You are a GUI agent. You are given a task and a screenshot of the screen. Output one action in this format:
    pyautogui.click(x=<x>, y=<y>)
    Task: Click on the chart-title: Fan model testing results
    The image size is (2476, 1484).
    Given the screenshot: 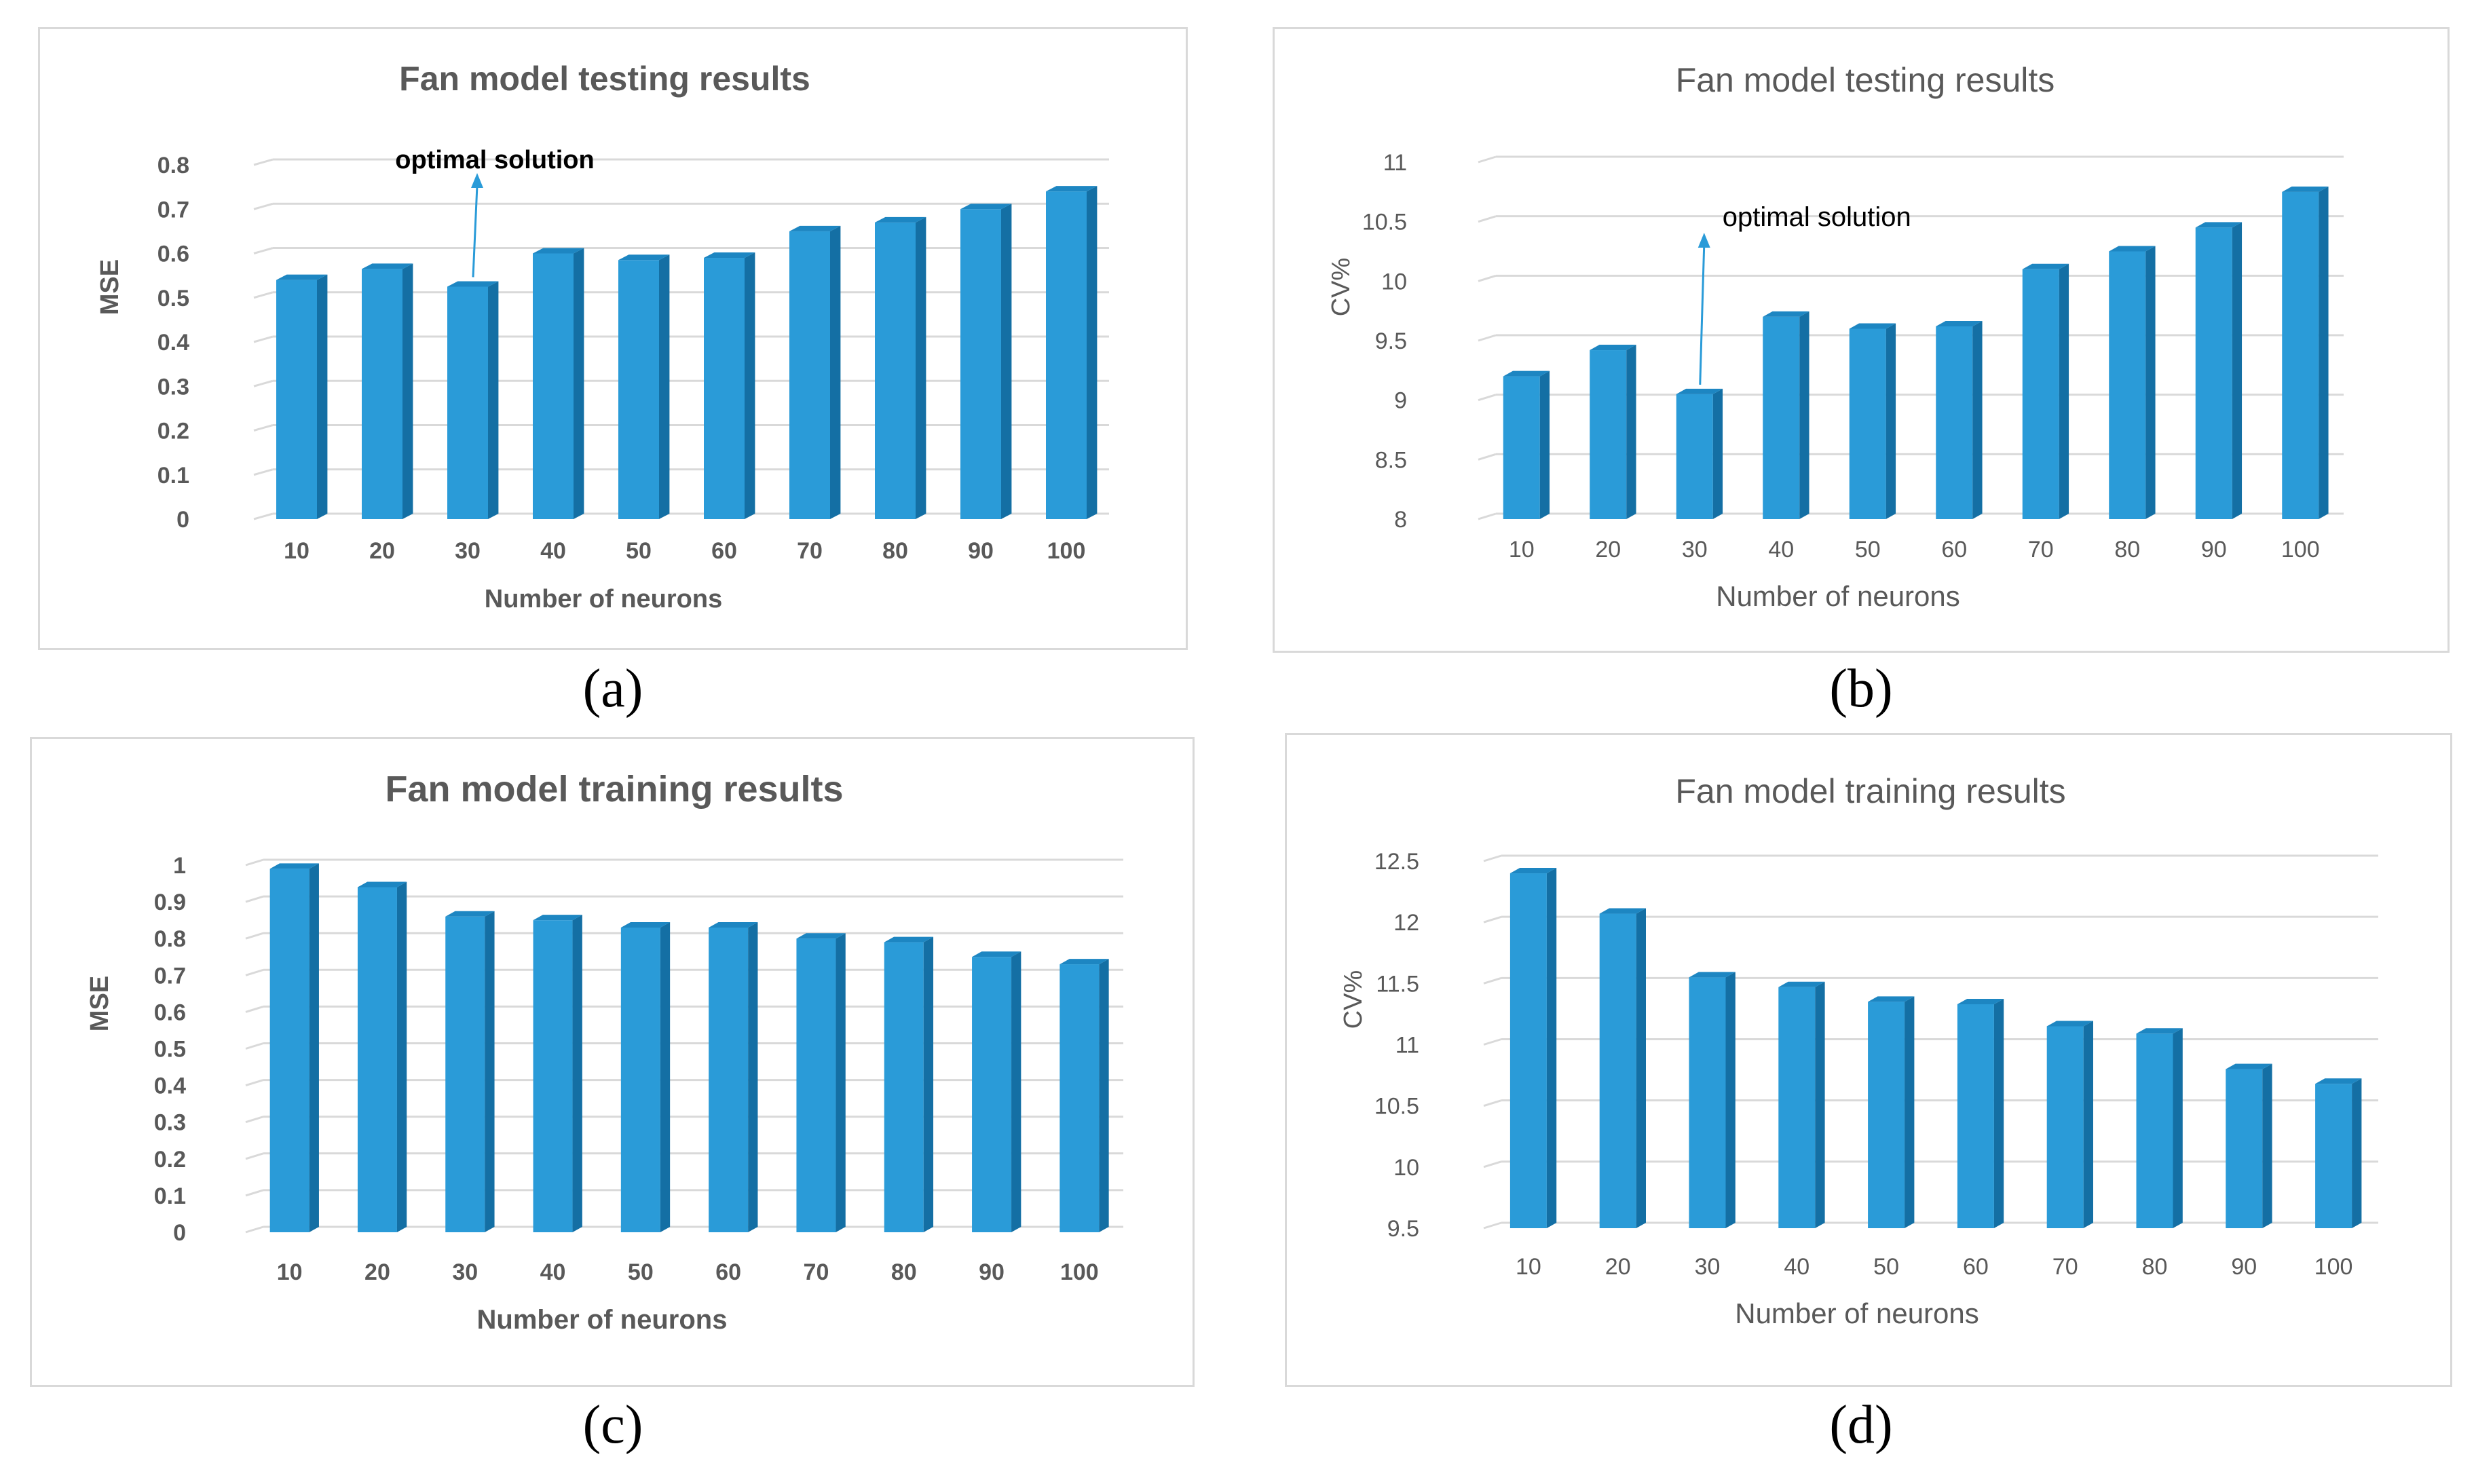 What is the action you would take?
    pyautogui.click(x=604, y=79)
    